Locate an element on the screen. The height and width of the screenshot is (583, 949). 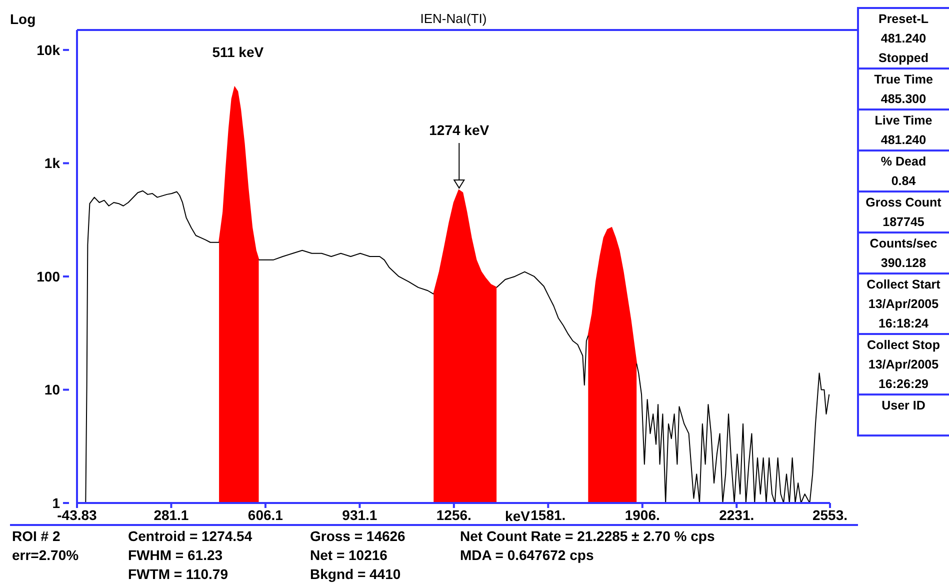
text: Counts/sec 390.128 is located at coordinates (904, 253).